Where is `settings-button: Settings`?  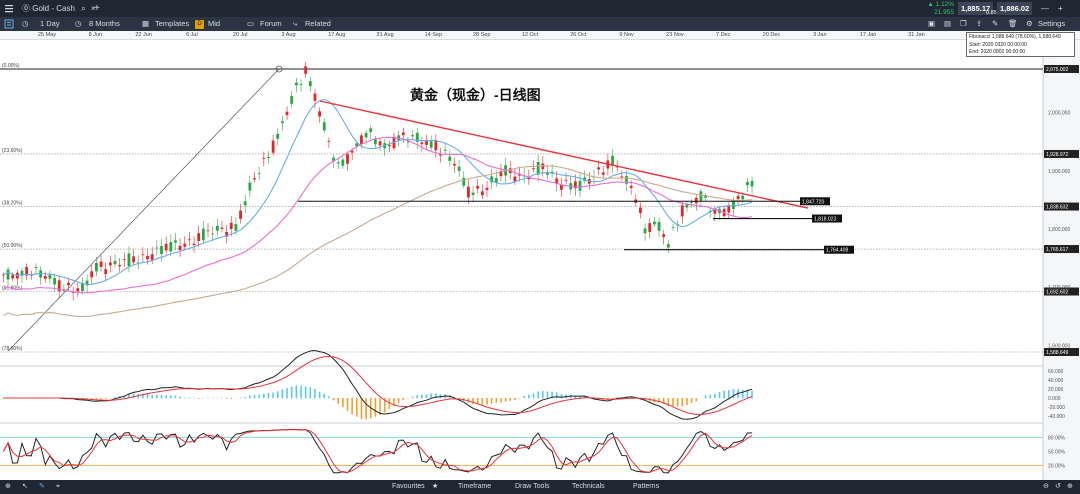
settings-button: Settings is located at coordinates (1052, 23).